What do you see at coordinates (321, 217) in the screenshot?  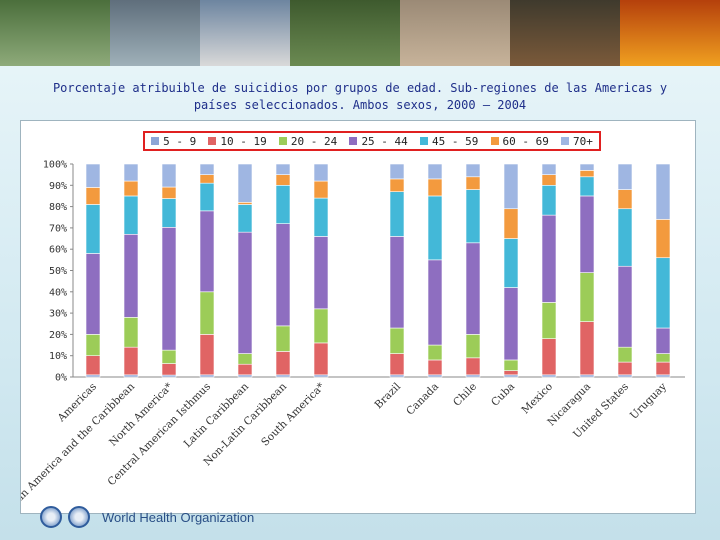 I see `bar-segment-south-america--series-5` at bounding box center [321, 217].